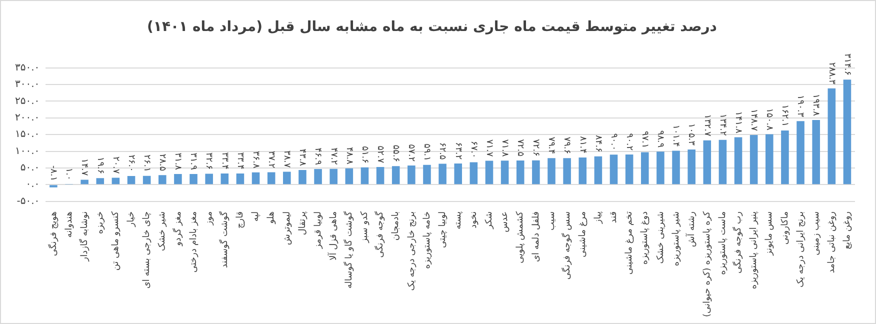 Image resolution: width=876 pixels, height=324 pixels. Describe the element at coordinates (645, 139) in the screenshot. I see `data-label: ۹۷.۱` at that location.